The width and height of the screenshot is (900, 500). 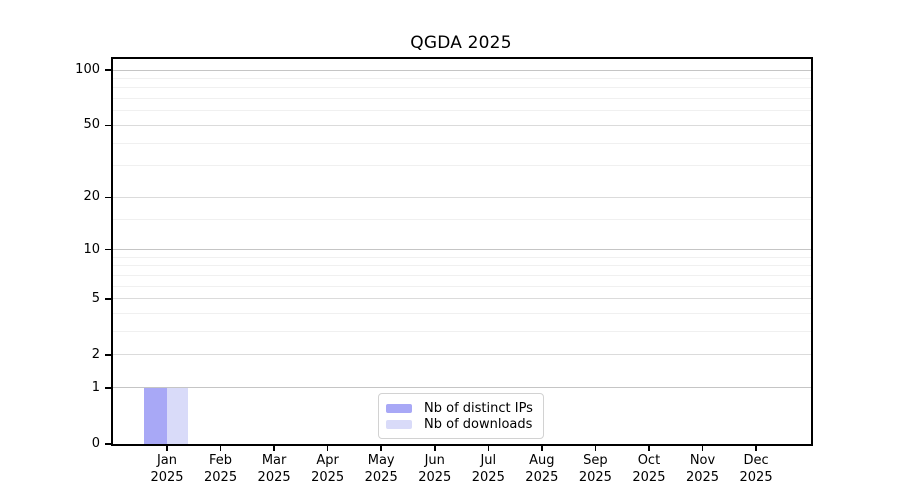 I want to click on x-axis-tick-label-dec: Dec 2025, so click(x=756, y=469).